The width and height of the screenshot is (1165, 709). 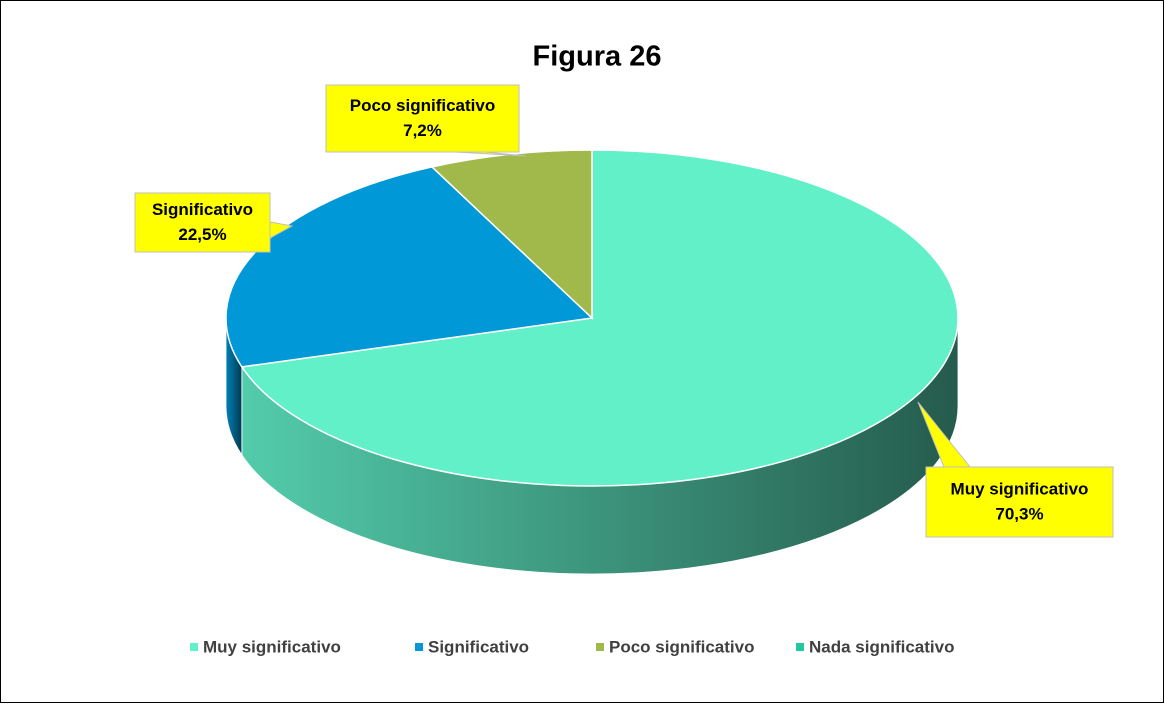 I want to click on legend-label: Significativo, so click(x=478, y=646).